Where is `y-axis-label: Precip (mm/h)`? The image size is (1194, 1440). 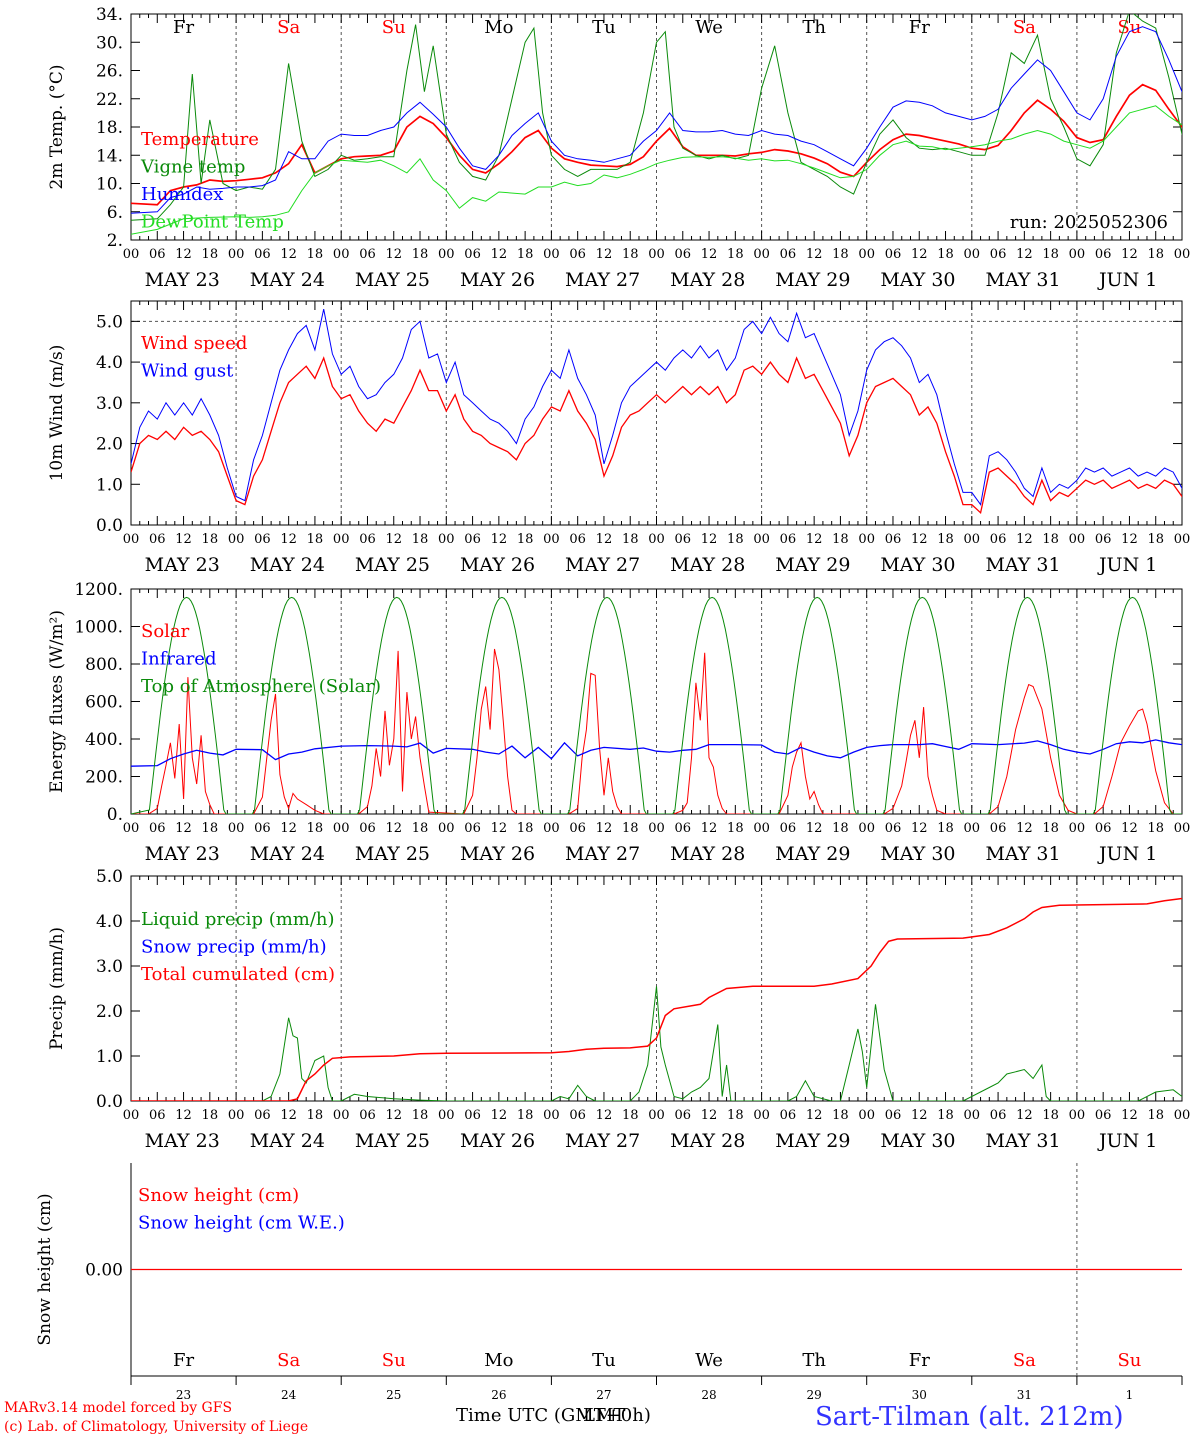
y-axis-label: Precip (mm/h) is located at coordinates (57, 988).